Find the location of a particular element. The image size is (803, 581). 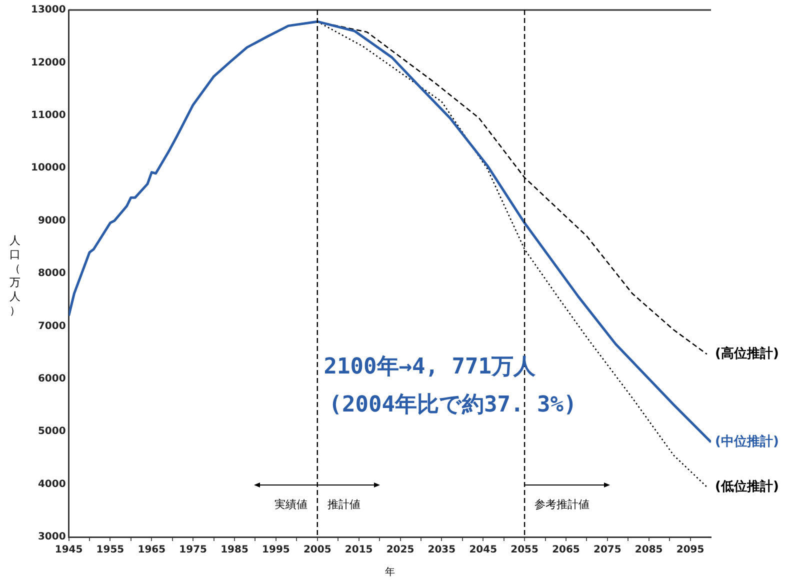

x-tick-label: 2015 is located at coordinates (358, 550).